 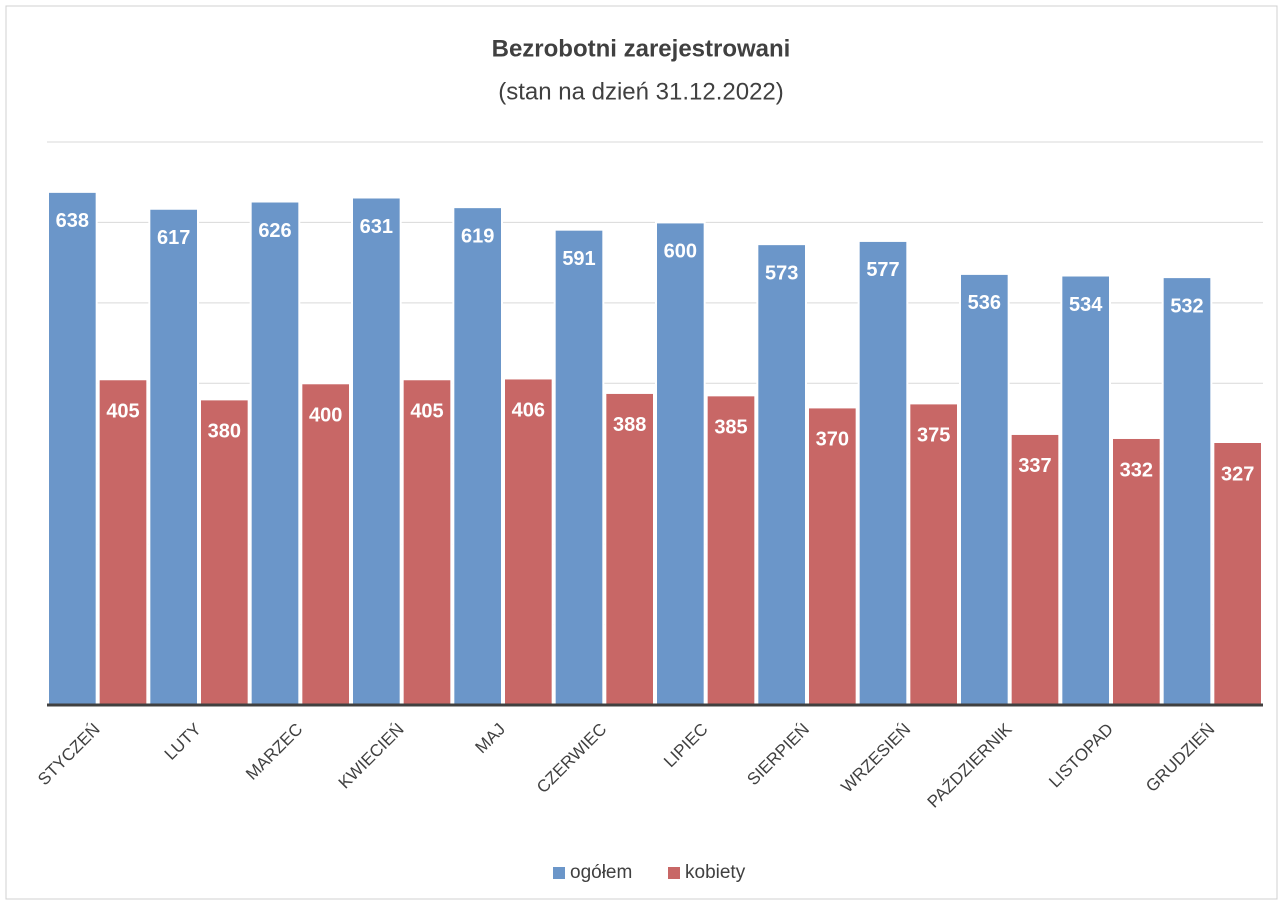 What do you see at coordinates (933, 436) in the screenshot?
I see `data-label: 375` at bounding box center [933, 436].